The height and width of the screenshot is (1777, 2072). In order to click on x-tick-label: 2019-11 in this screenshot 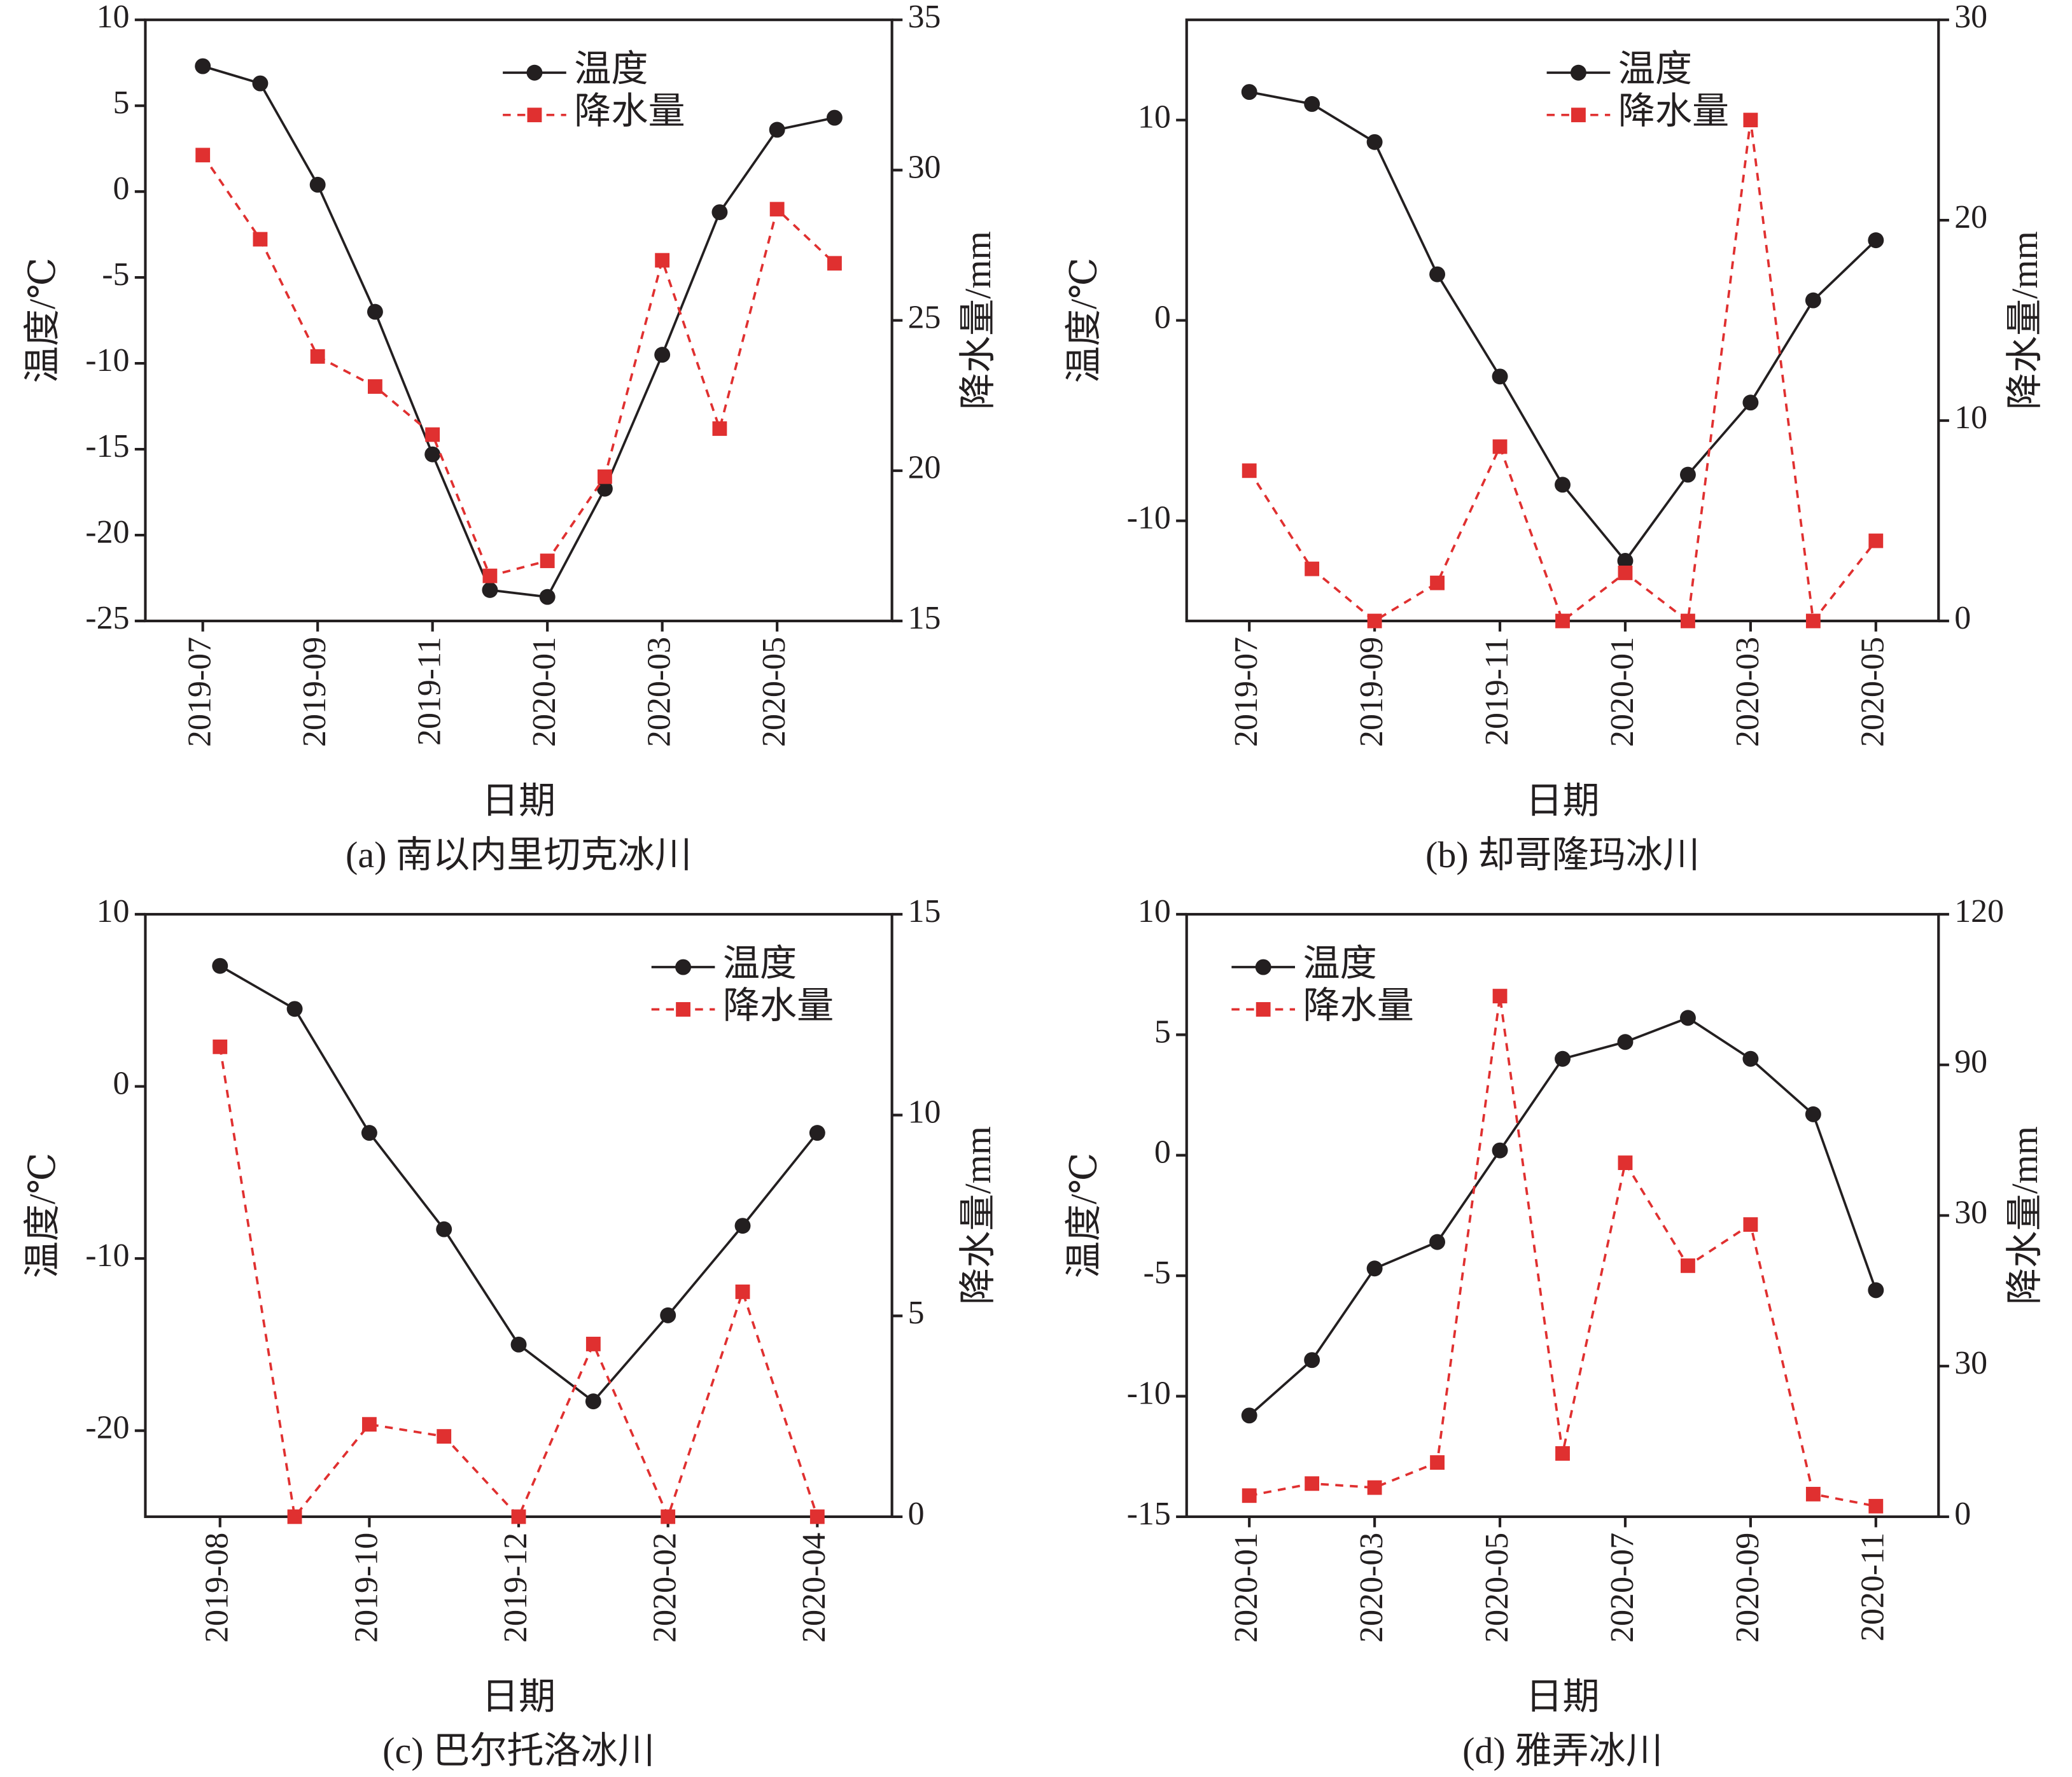, I will do `click(1497, 691)`.